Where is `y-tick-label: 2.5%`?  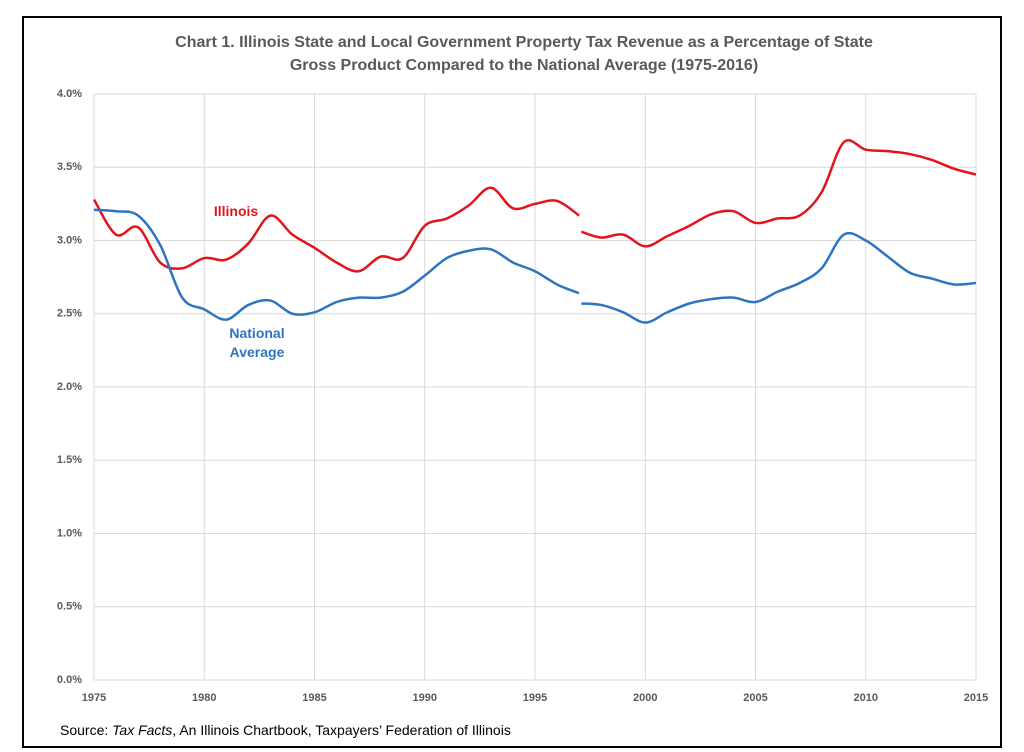
y-tick-label: 2.5% is located at coordinates (69, 314).